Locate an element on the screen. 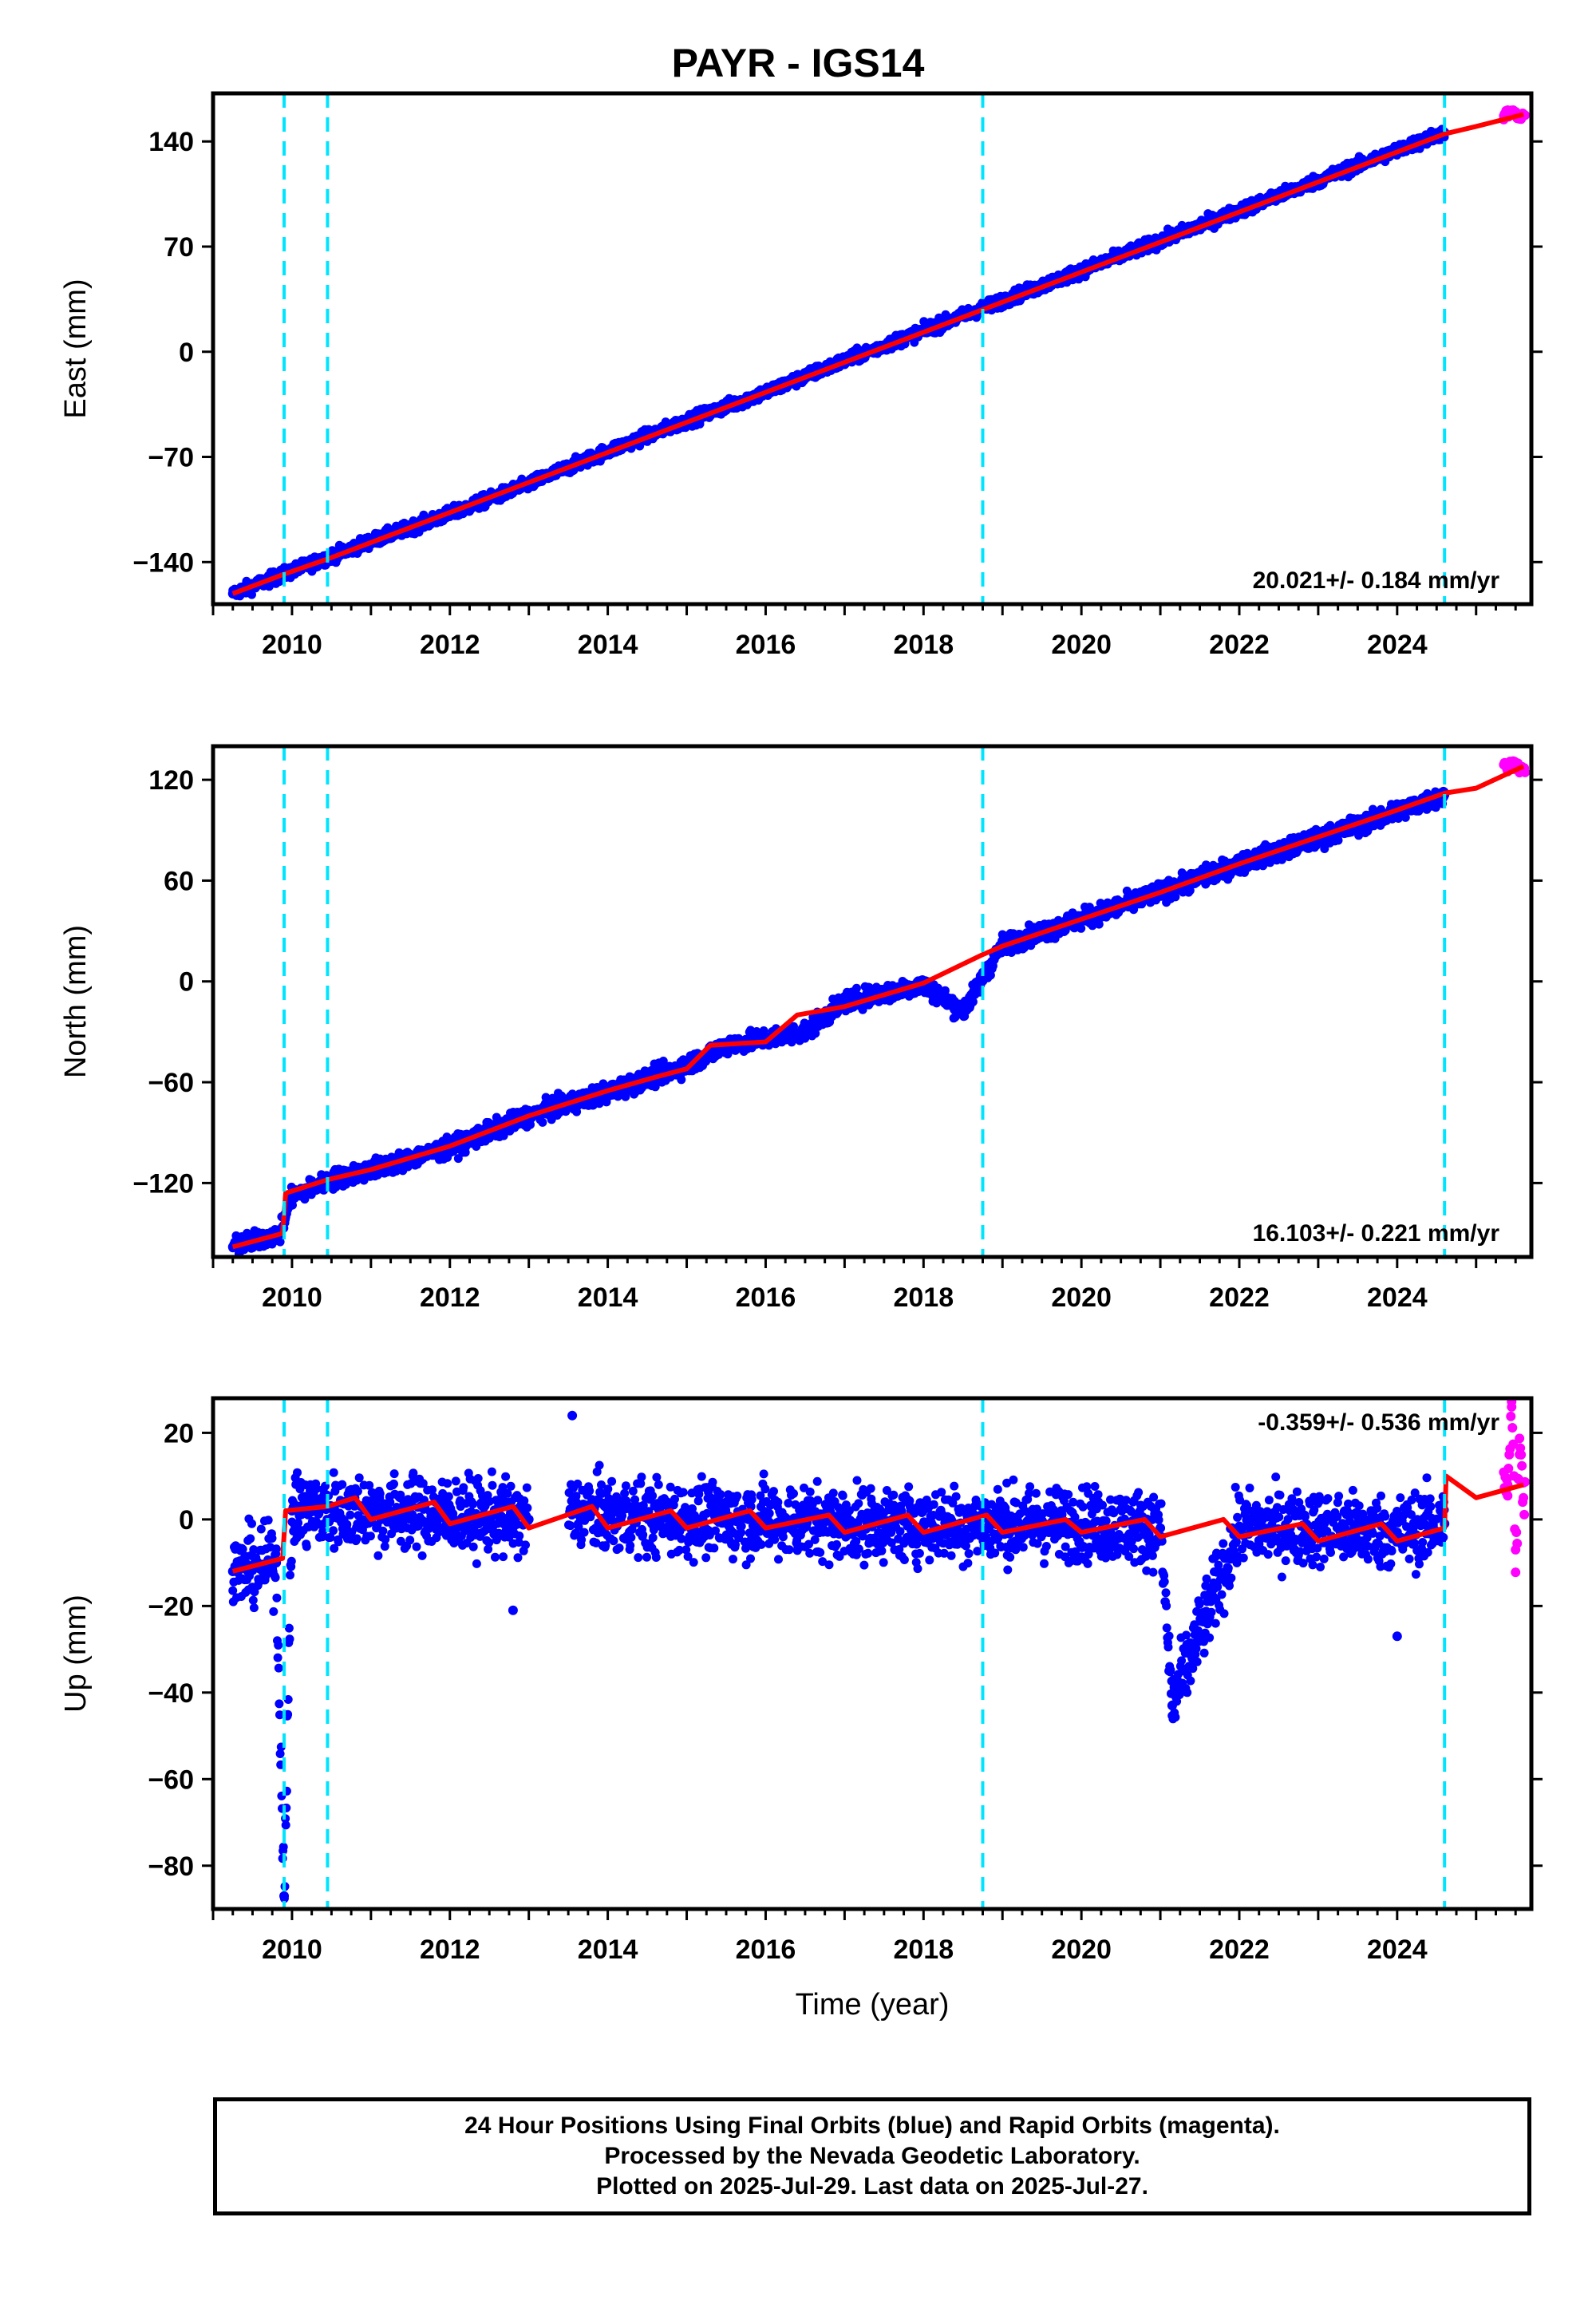 This screenshot has width=1596, height=2316. east-y-tick-label: −140 is located at coordinates (163, 562).